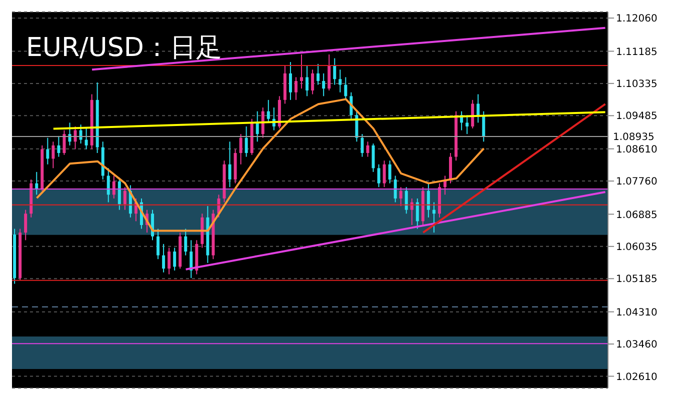  Describe the element at coordinates (637, 215) in the screenshot. I see `y-tick-label: 1.06885` at that location.